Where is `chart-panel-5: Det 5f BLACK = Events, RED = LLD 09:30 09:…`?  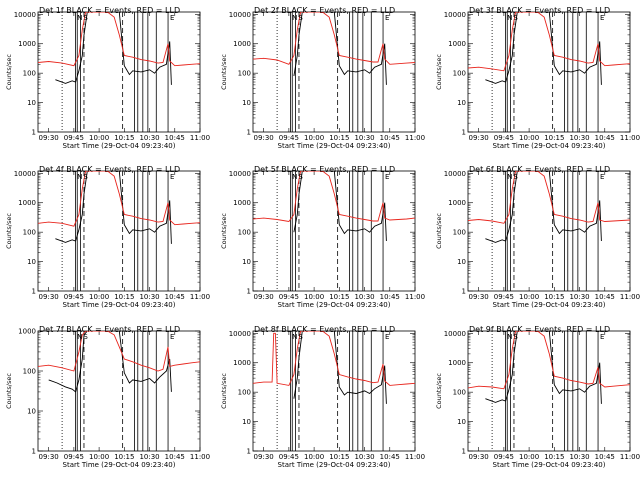
chart-panel-5: Det 5f BLACK = Events, RED = LLD 09:30 09:… is located at coordinates (322, 237).